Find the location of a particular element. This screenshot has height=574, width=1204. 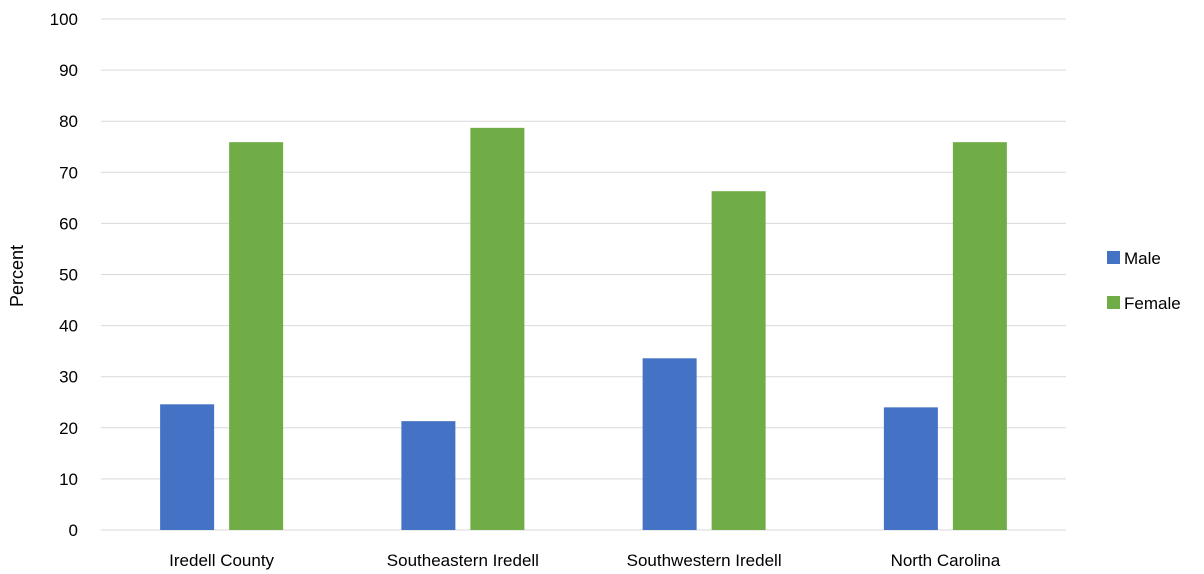

y-tick-label: 100 is located at coordinates (64, 19).